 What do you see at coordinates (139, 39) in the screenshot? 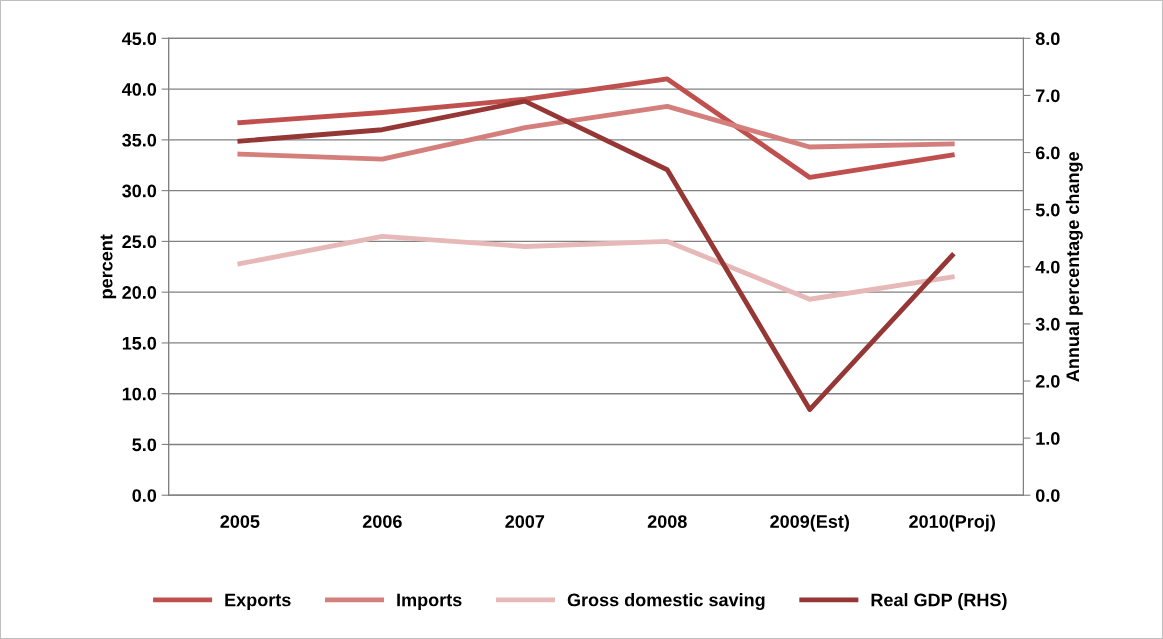
I see `y-tick-label: 45.0` at bounding box center [139, 39].